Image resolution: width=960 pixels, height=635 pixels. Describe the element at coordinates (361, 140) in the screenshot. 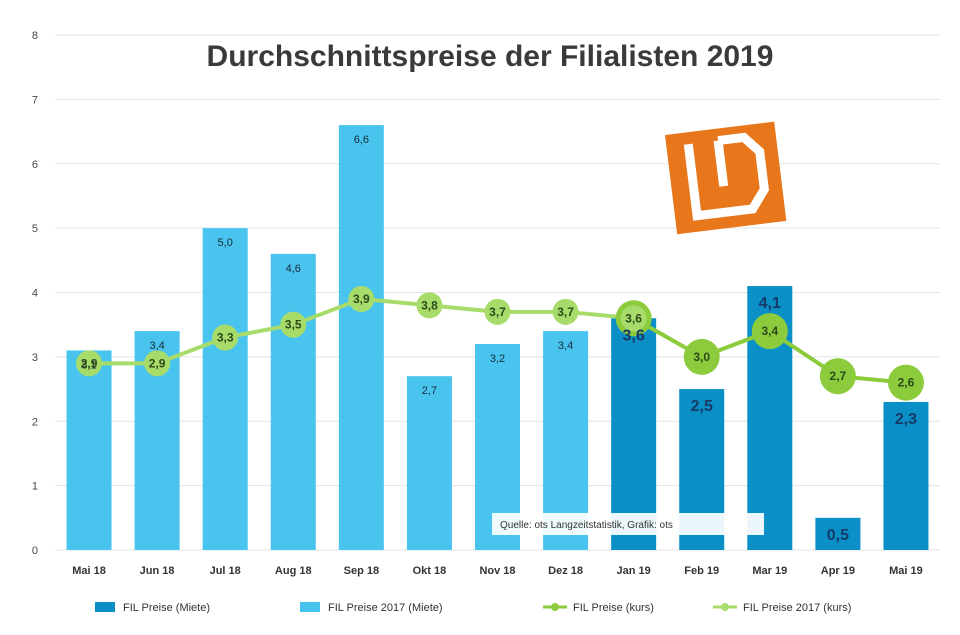

I see `bar-value-label: 6,6` at that location.